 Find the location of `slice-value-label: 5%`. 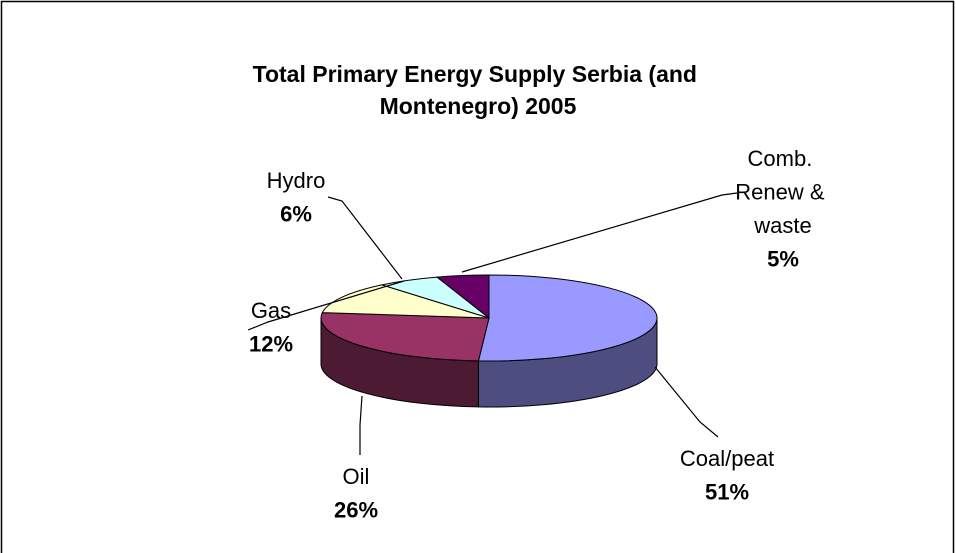

slice-value-label: 5% is located at coordinates (783, 258).